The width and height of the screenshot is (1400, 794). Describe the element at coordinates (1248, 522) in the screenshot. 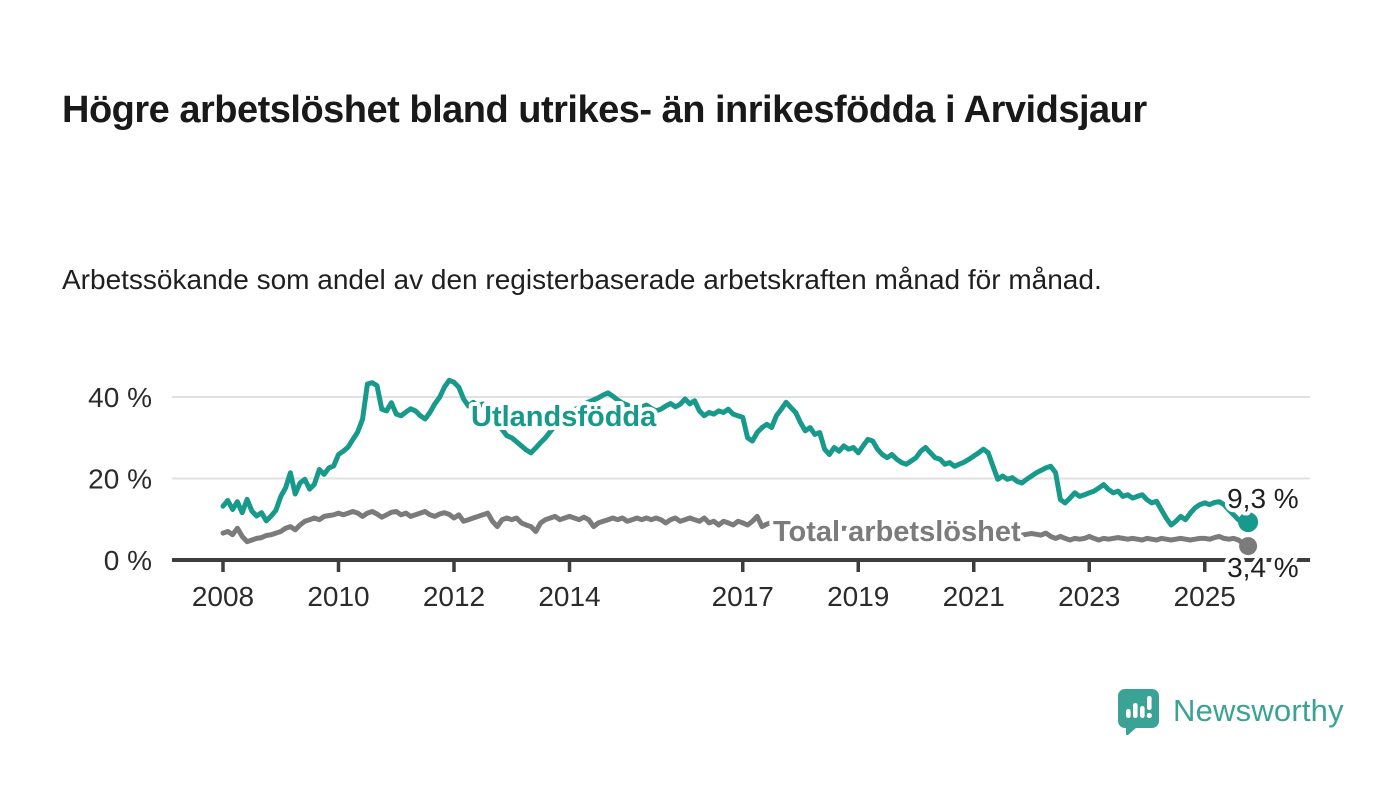

I see `series-end-dot-utlandsfodda` at that location.